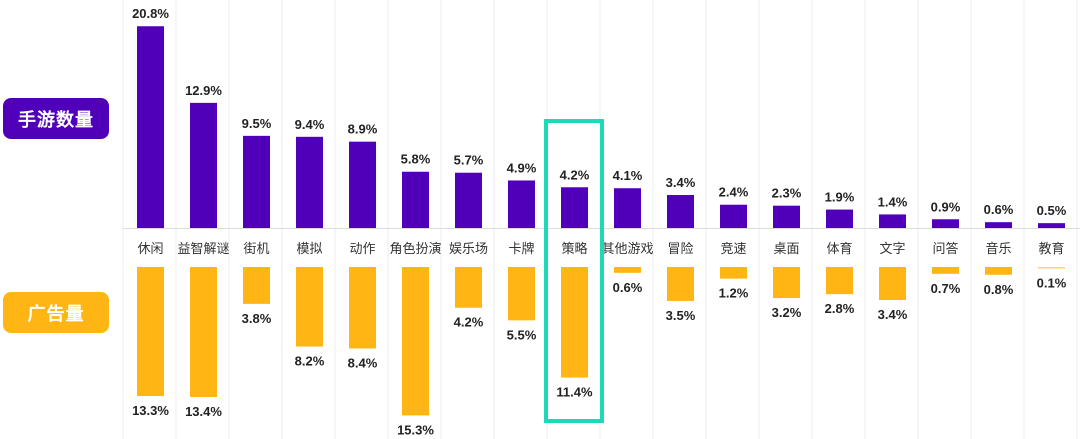  I want to click on data-label-mobile-games: 1.9%, so click(840, 197).